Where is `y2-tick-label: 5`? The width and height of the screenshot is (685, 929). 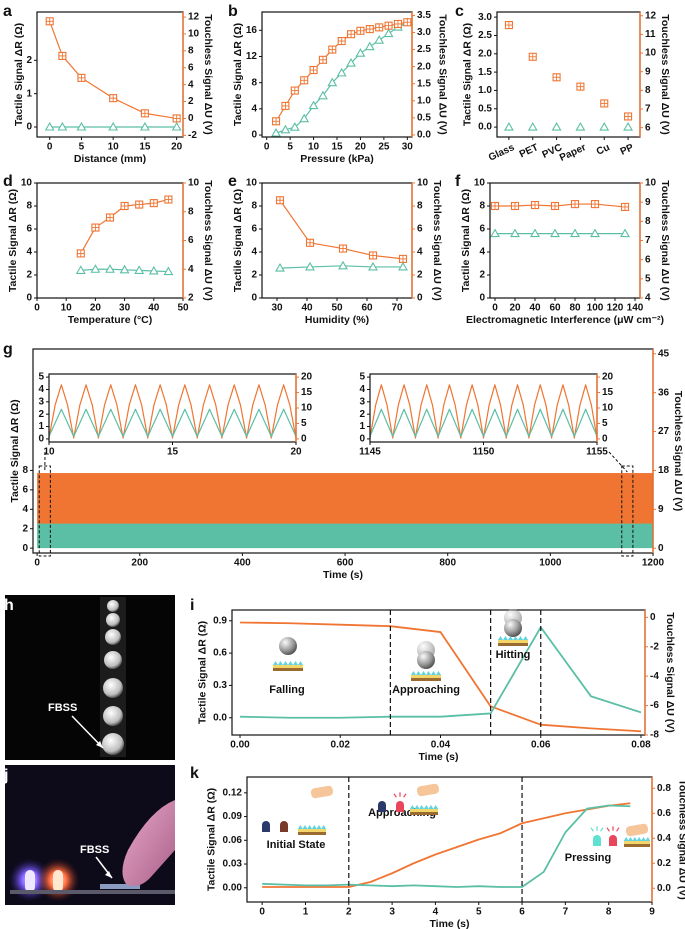 y2-tick-label: 5 is located at coordinates (304, 423).